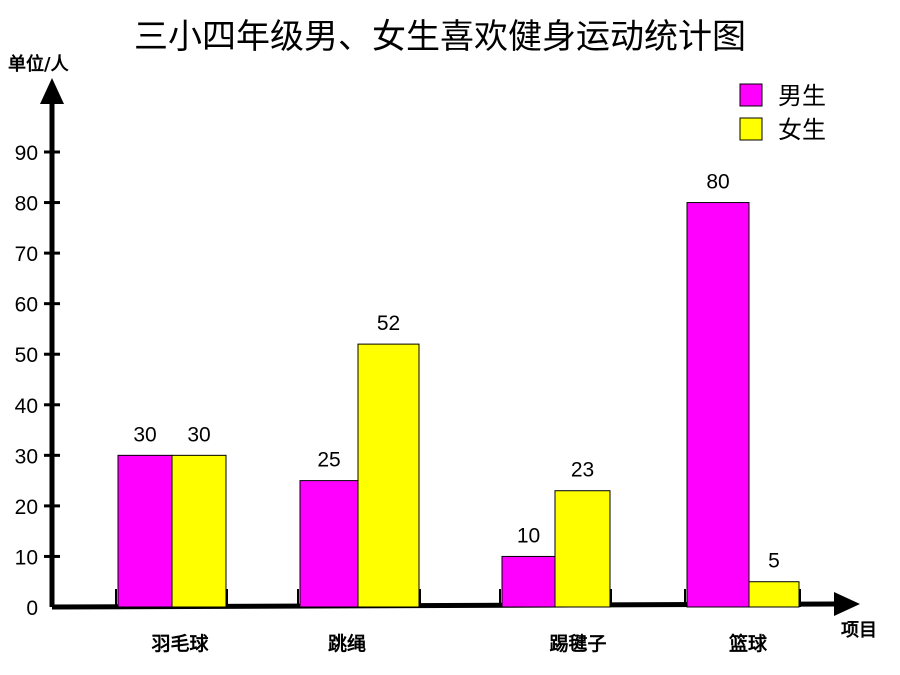 The width and height of the screenshot is (900, 675). I want to click on data-label: 23, so click(582, 470).